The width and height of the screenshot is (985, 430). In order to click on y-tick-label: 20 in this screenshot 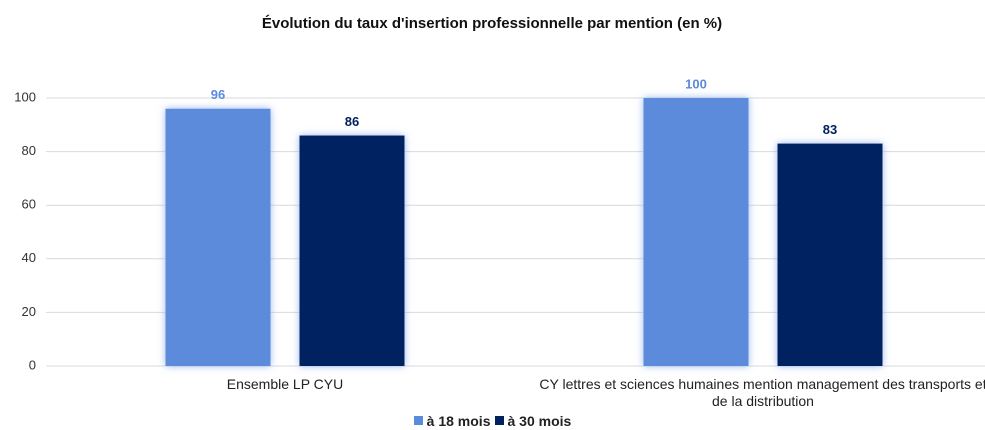, I will do `click(29, 311)`.